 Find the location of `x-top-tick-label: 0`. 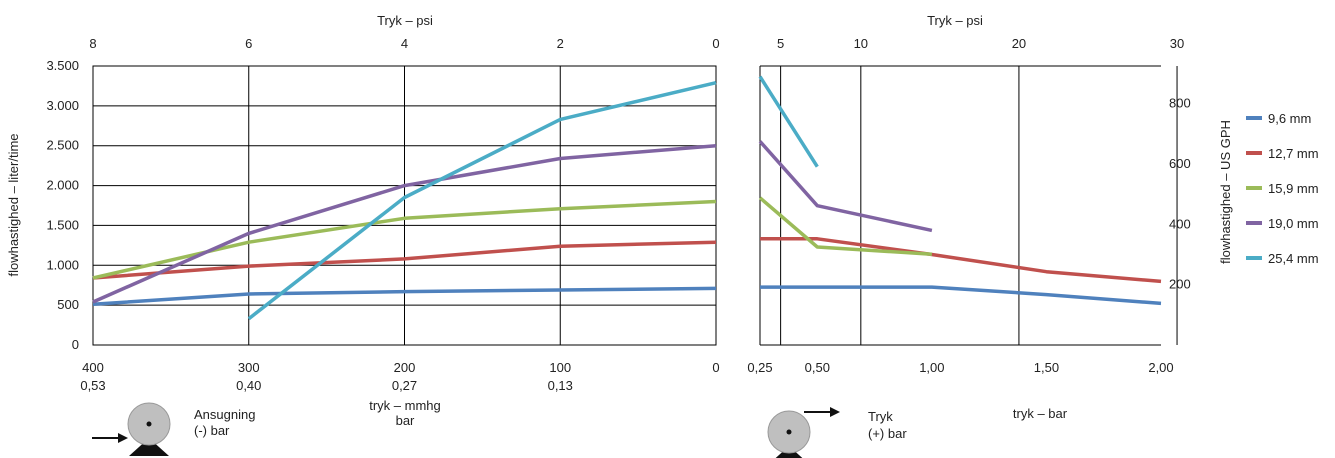

x-top-tick-label: 0 is located at coordinates (715, 43).